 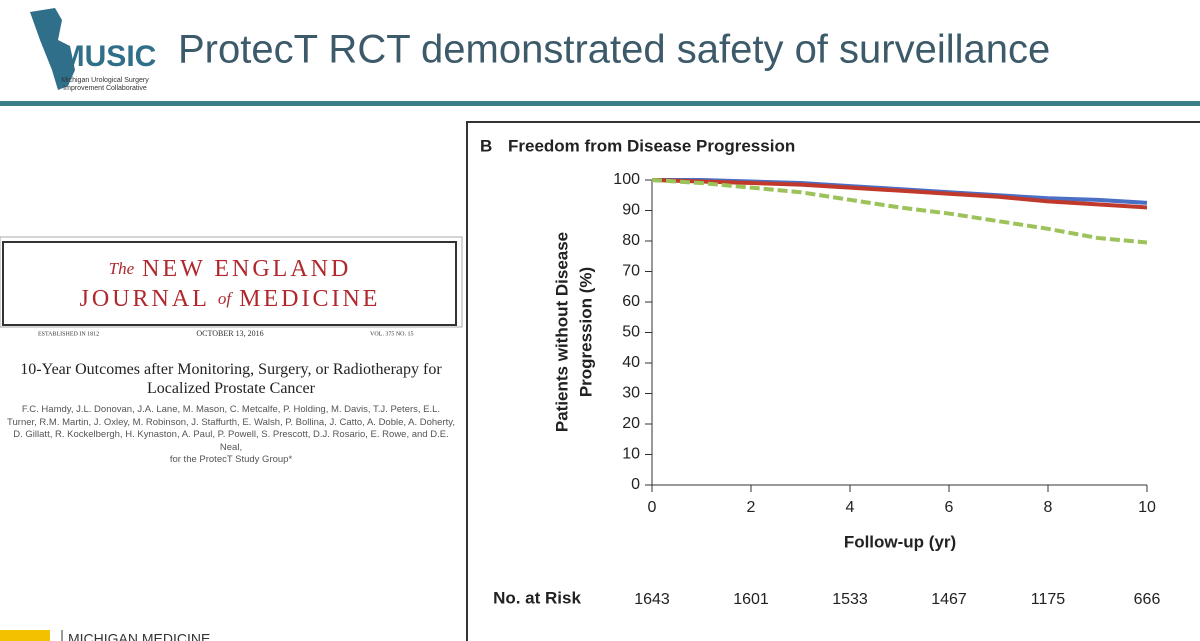 What do you see at coordinates (561, 332) in the screenshot?
I see `y-axis-label-line: Patients without Disease` at bounding box center [561, 332].